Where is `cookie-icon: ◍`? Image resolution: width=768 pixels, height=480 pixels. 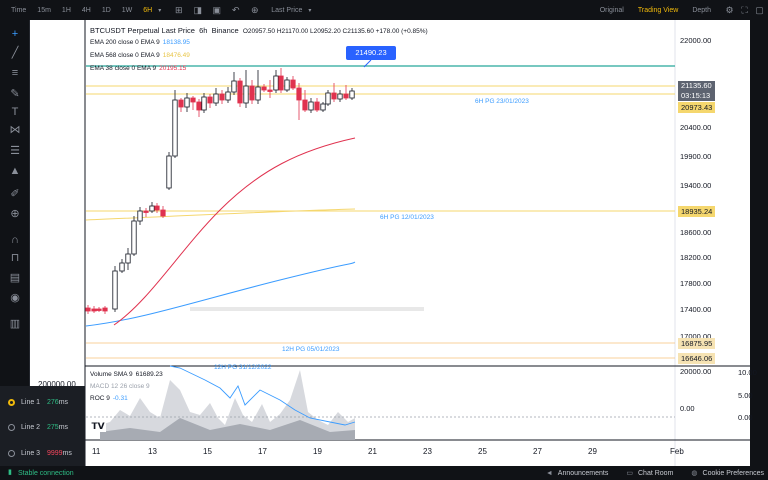
cookie-icon: ◍ is located at coordinates (694, 473).